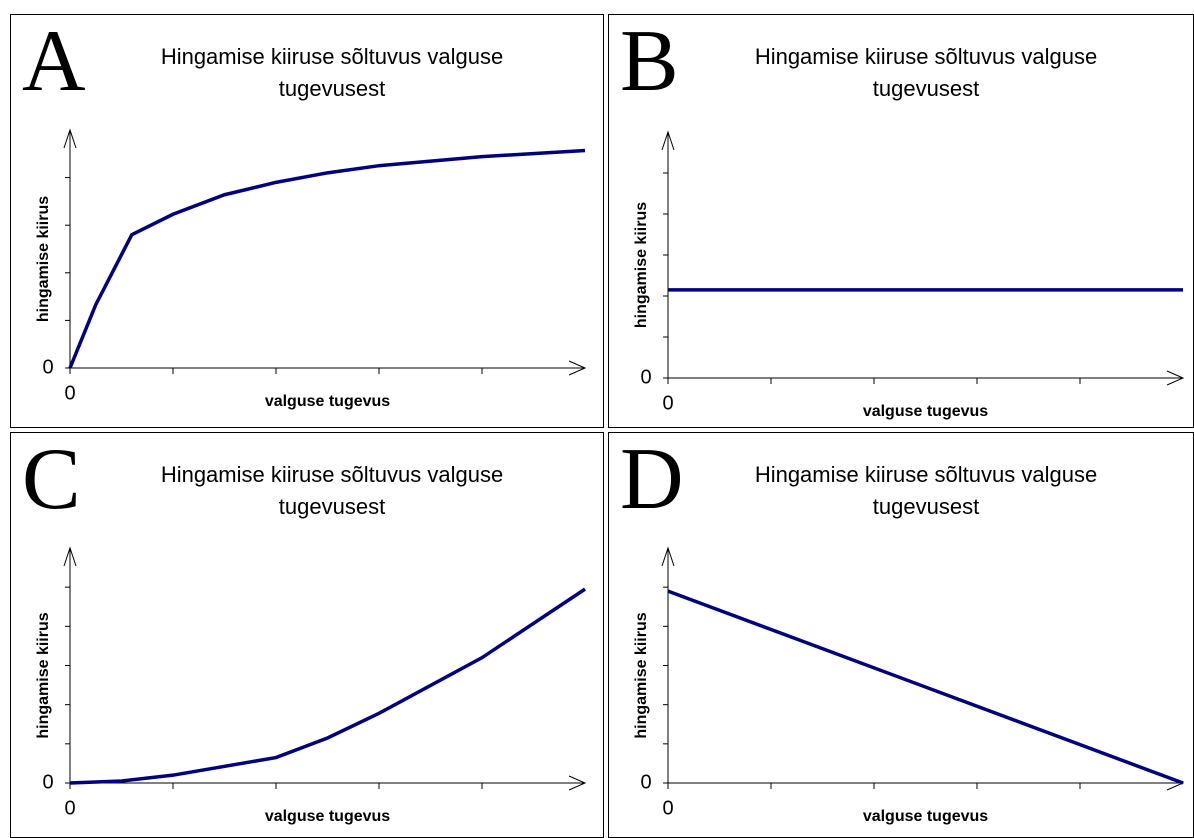 Image resolution: width=1194 pixels, height=838 pixels. What do you see at coordinates (51, 479) in the screenshot?
I see `panel-letter: C` at bounding box center [51, 479].